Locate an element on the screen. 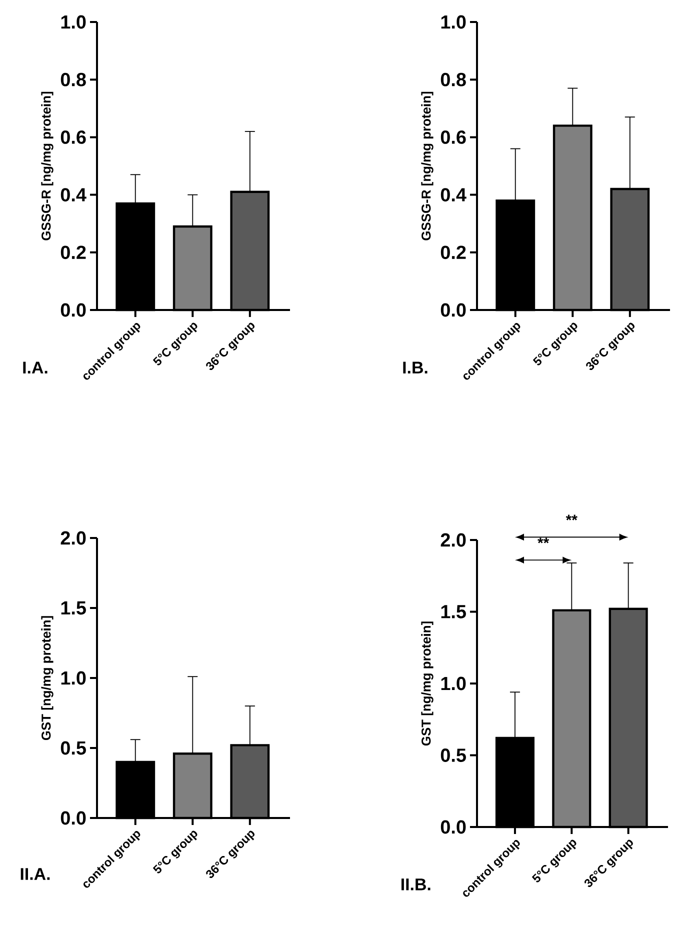  text: II.A. is located at coordinates (35, 874).